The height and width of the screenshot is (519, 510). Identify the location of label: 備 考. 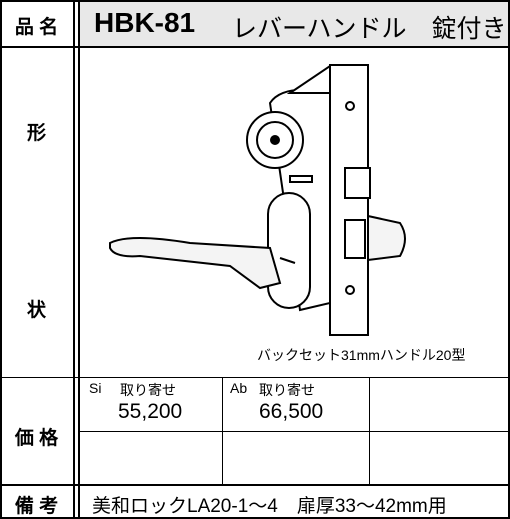
(36, 506).